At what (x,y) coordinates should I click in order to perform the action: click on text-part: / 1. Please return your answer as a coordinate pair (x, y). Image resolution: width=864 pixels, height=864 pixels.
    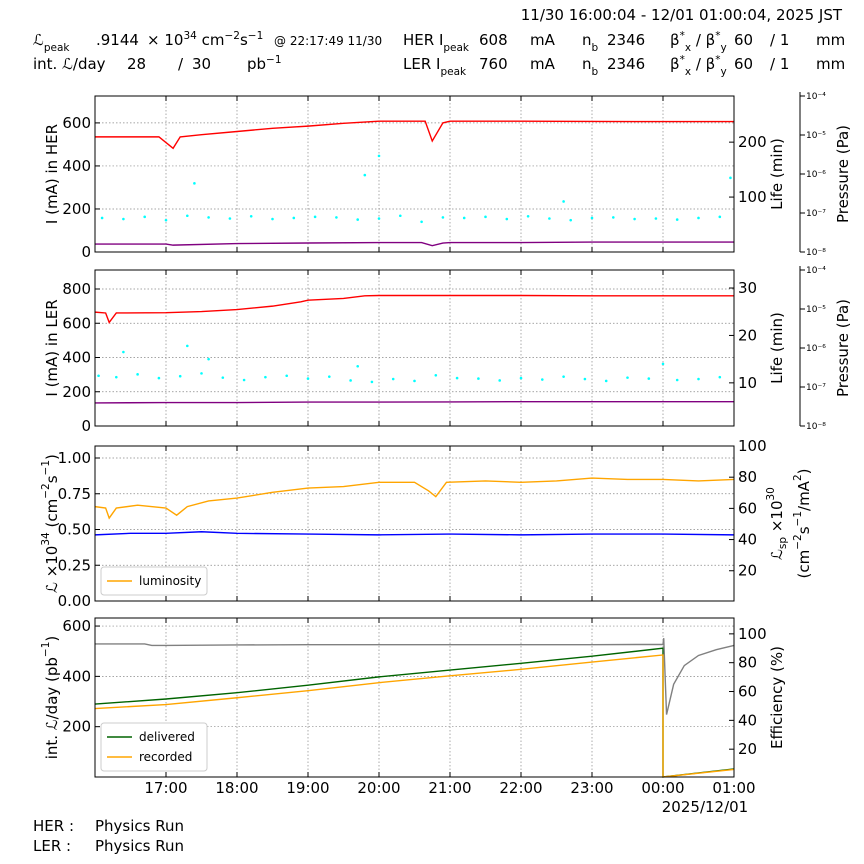
    Looking at the image, I should click on (779, 64).